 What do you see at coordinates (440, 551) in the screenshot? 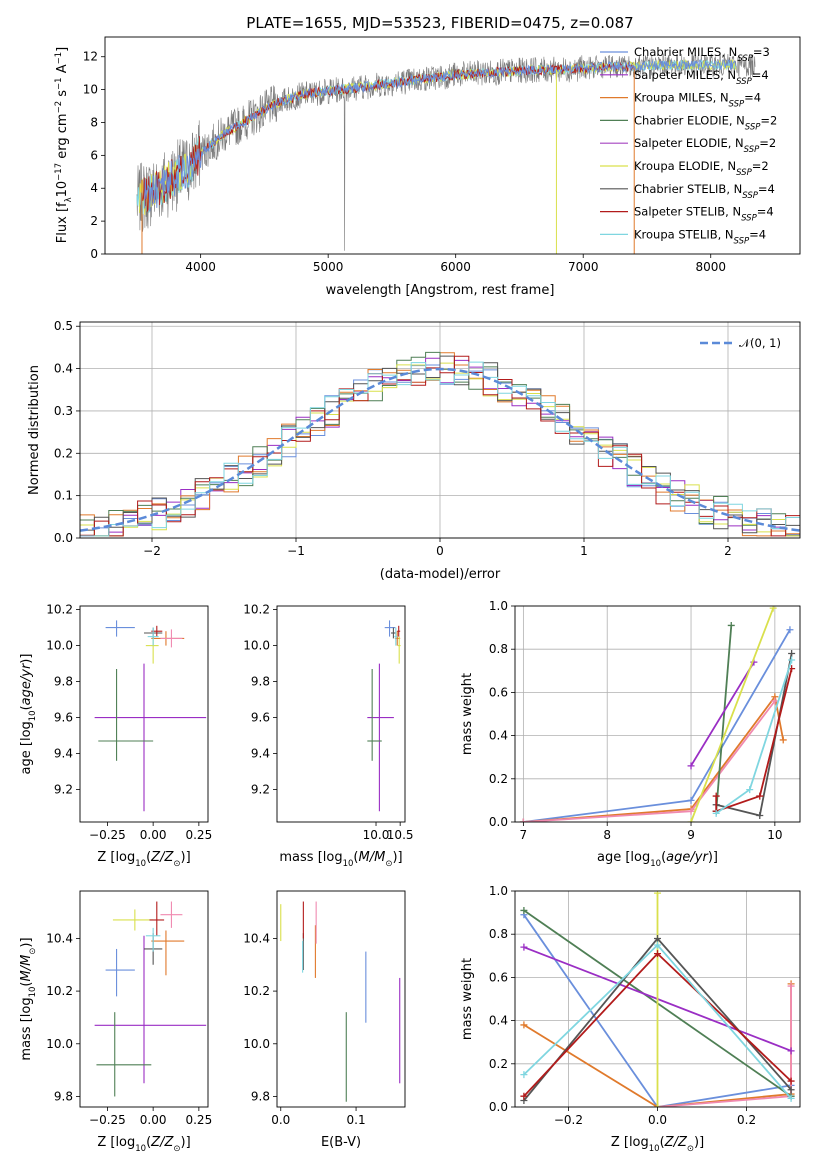
I see `x-tick-label: 0` at bounding box center [440, 551].